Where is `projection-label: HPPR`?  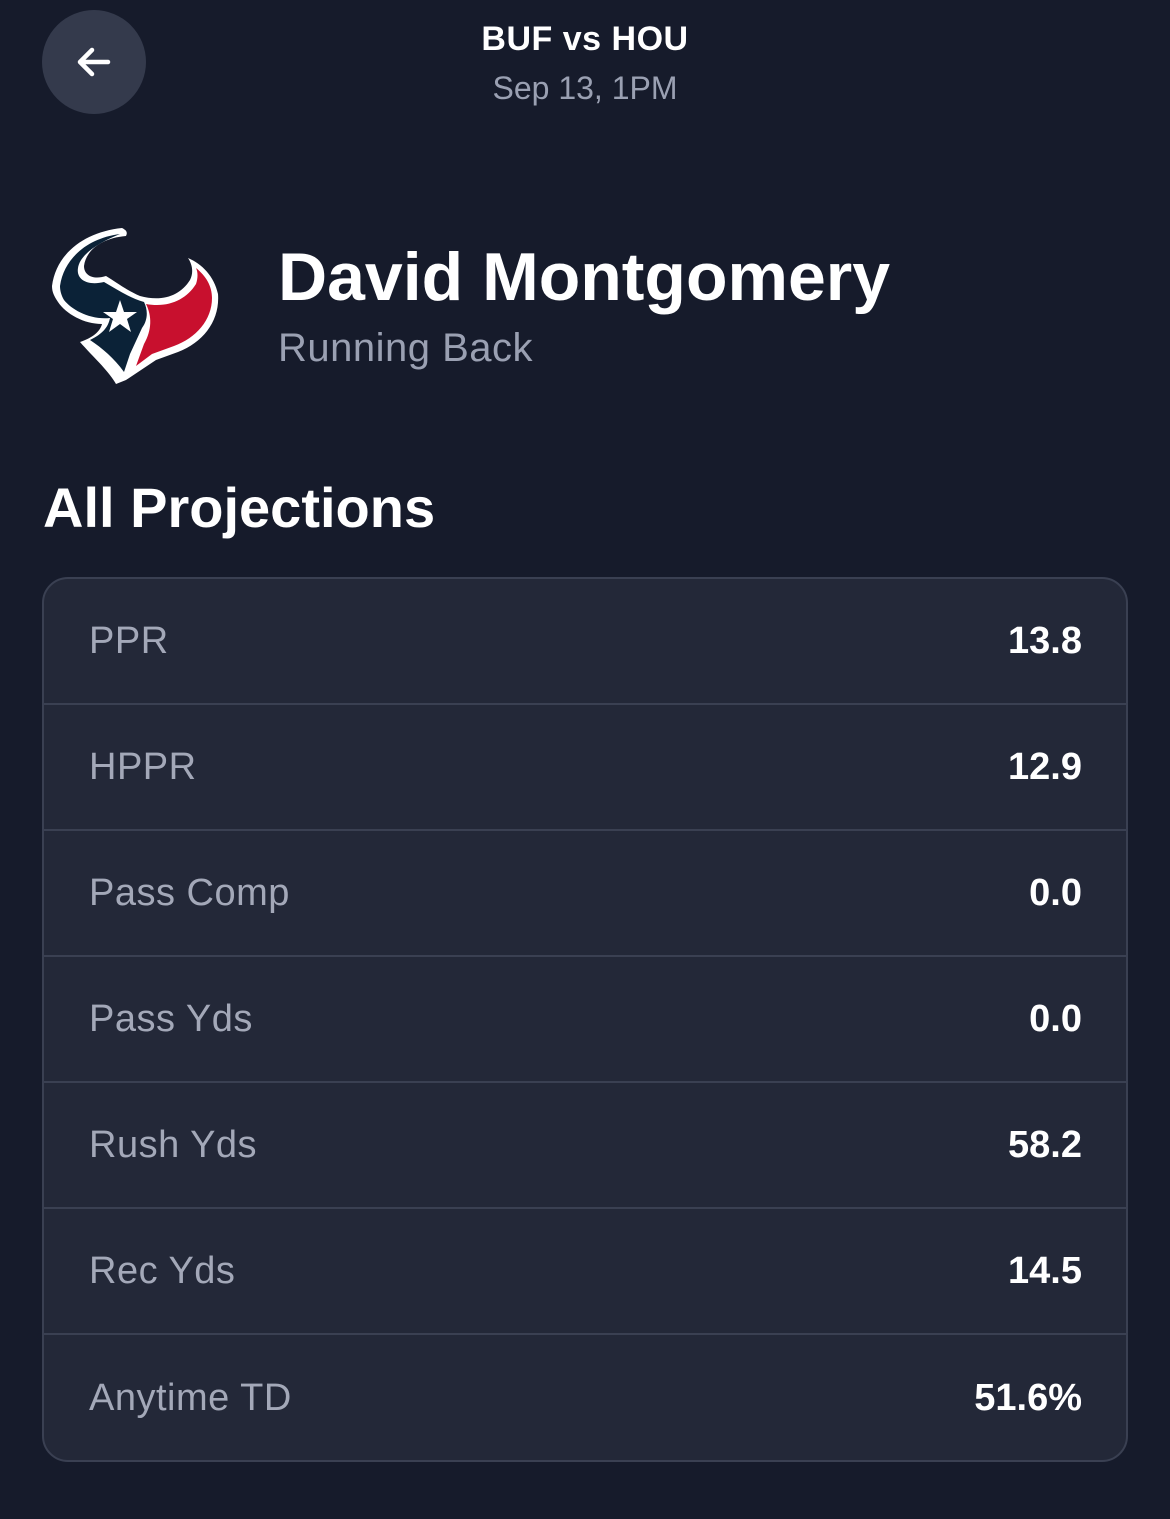 projection-label: HPPR is located at coordinates (143, 766).